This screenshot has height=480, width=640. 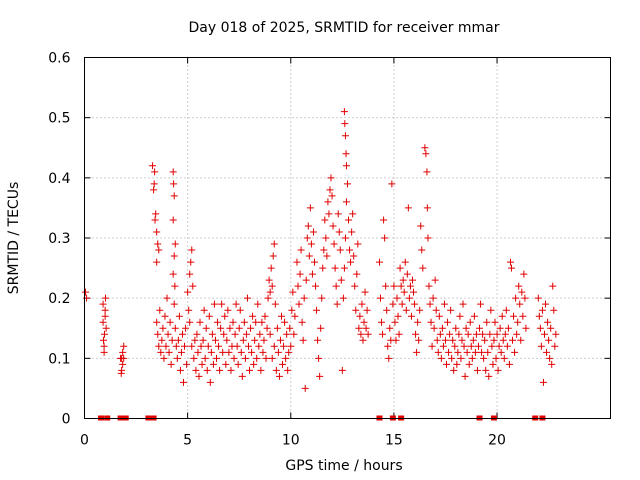 What do you see at coordinates (394, 441) in the screenshot?
I see `x-tick-label: 15` at bounding box center [394, 441].